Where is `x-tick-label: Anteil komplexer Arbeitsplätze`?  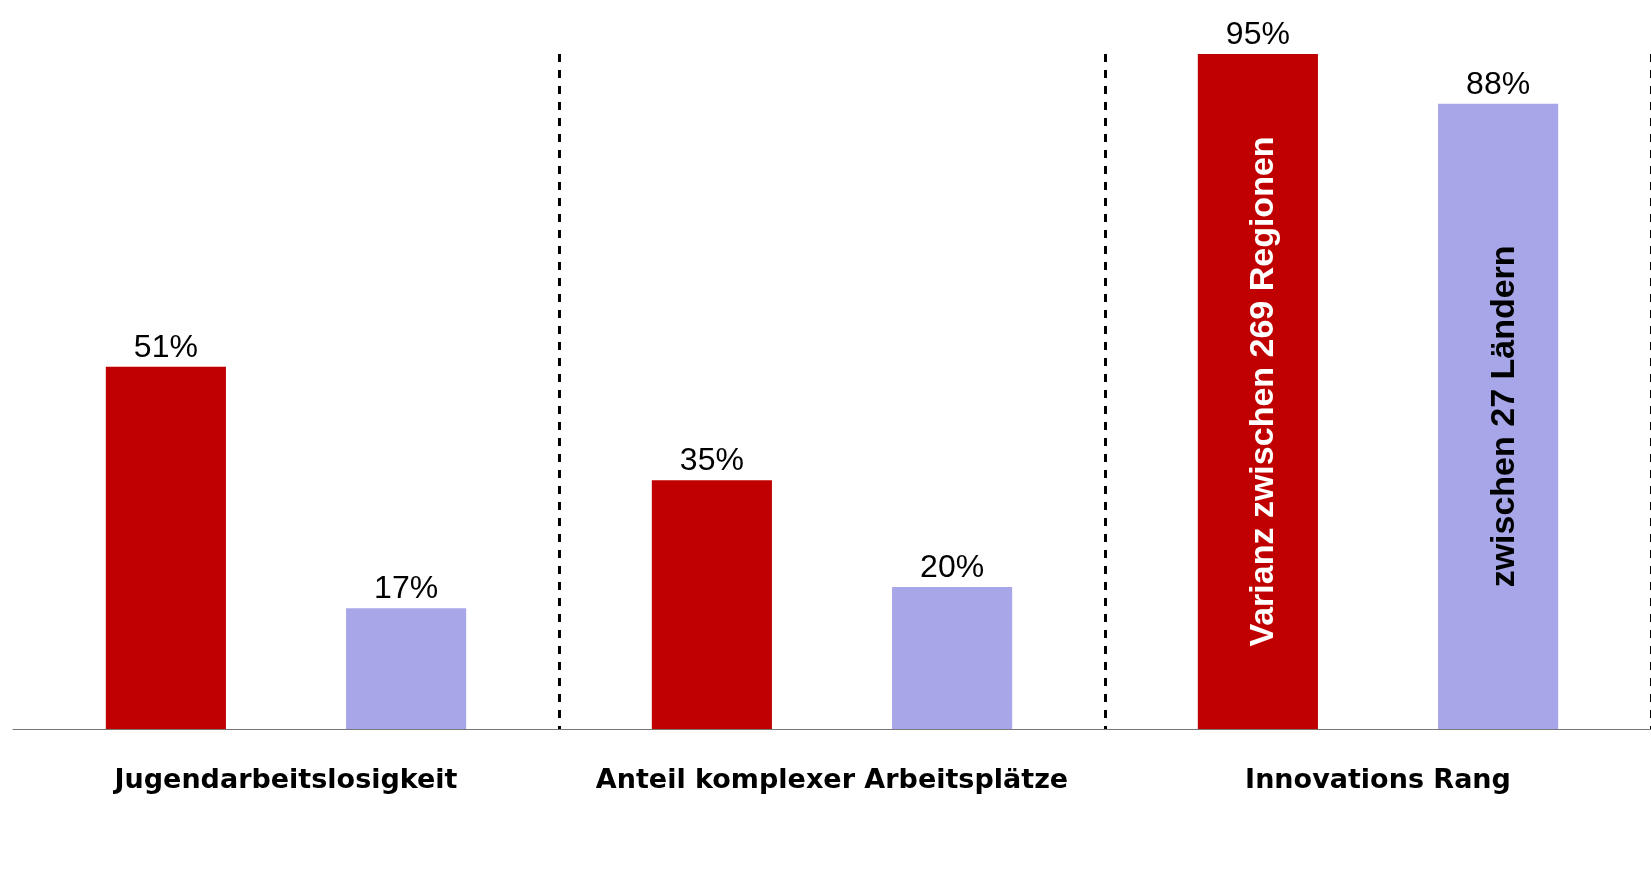 x-tick-label: Anteil komplexer Arbeitsplätze is located at coordinates (832, 778).